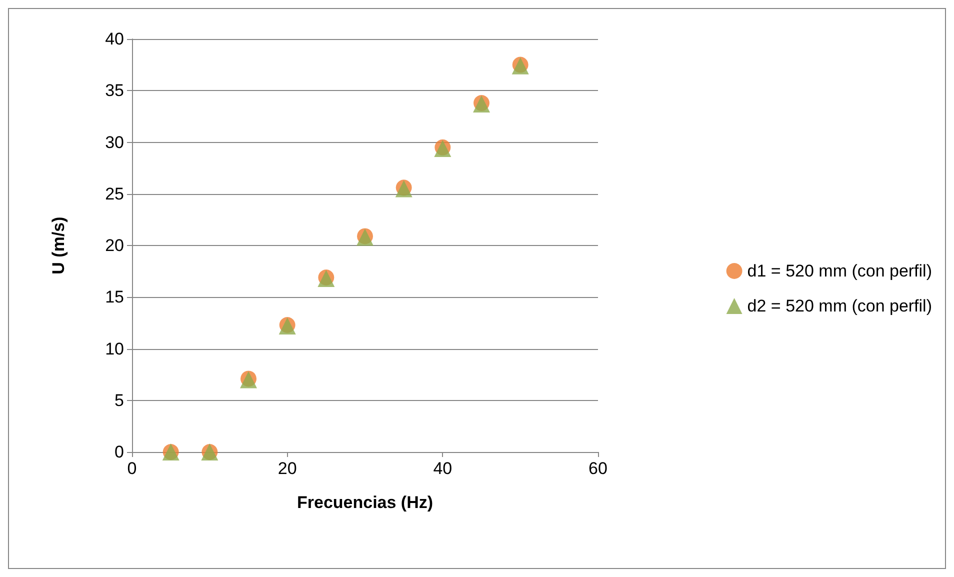 Image resolution: width=954 pixels, height=577 pixels. I want to click on x-tick-label: 20, so click(287, 468).